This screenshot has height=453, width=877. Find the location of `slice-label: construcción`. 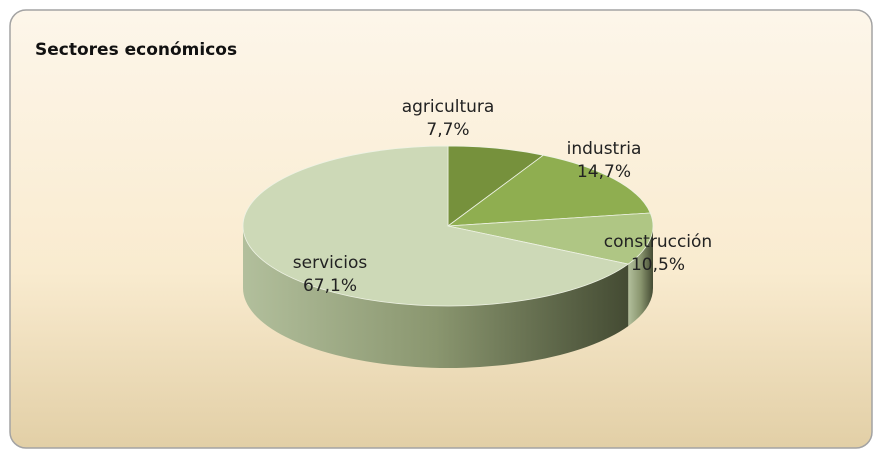

slice-label: construcción is located at coordinates (658, 242).